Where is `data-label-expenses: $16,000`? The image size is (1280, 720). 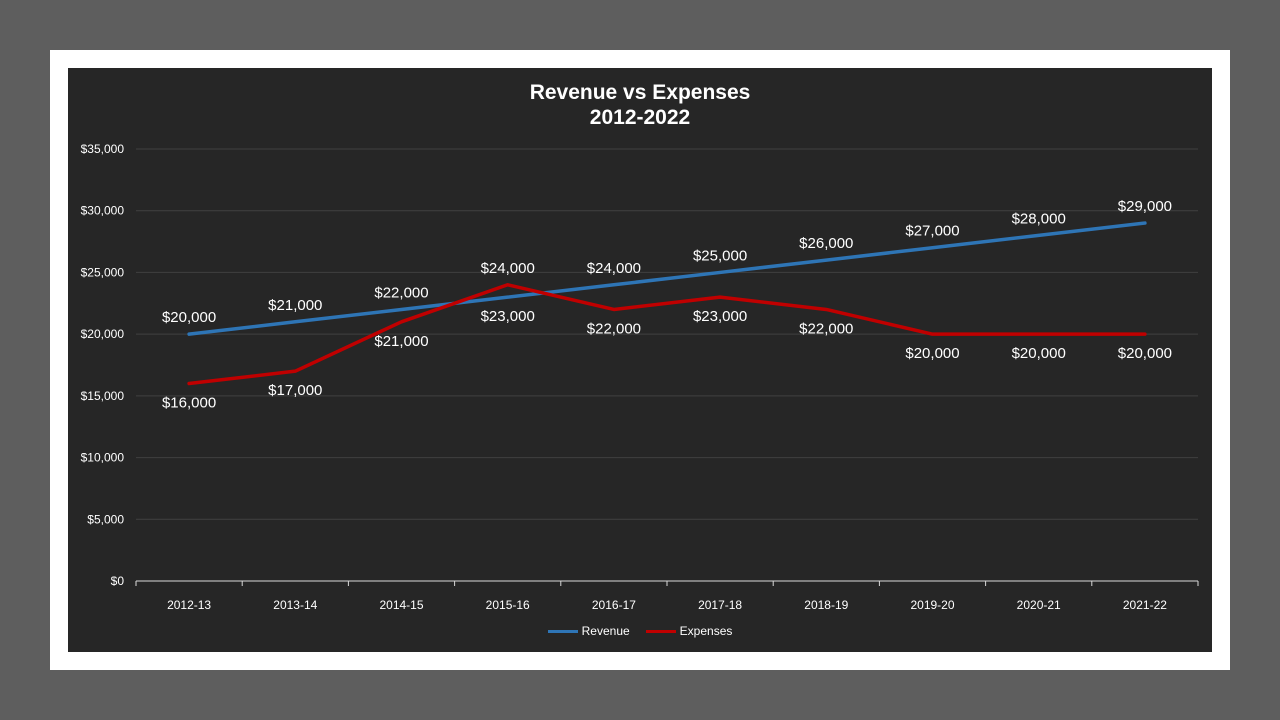
data-label-expenses: $16,000 is located at coordinates (189, 403).